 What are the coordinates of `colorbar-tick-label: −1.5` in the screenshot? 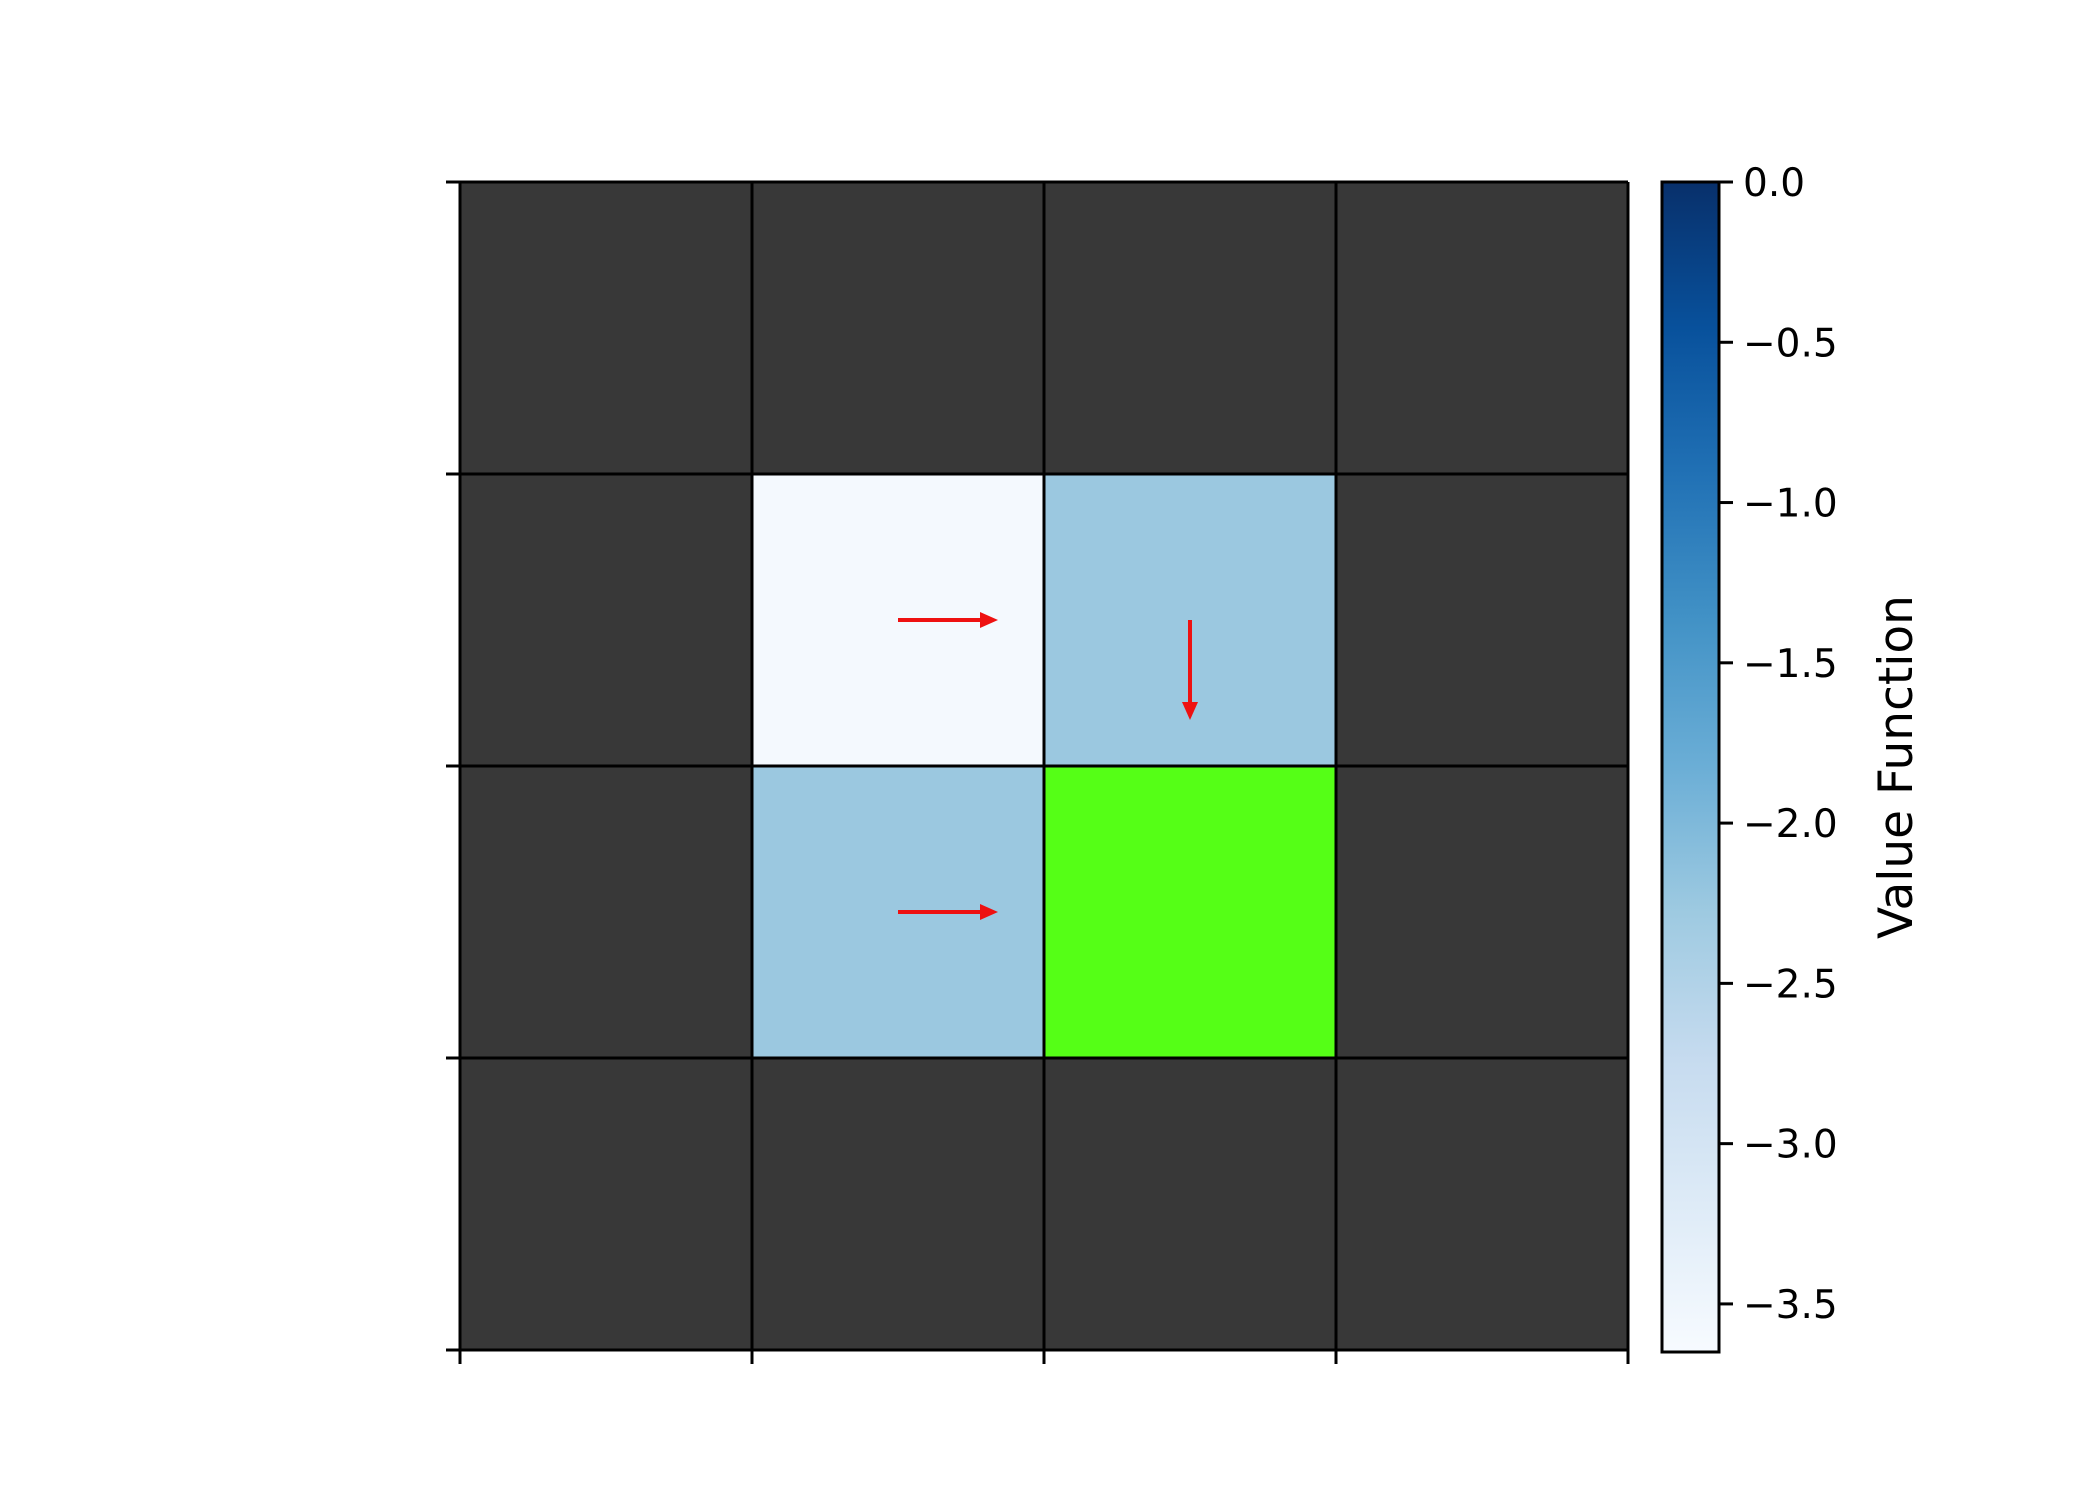 It's located at (1790, 664).